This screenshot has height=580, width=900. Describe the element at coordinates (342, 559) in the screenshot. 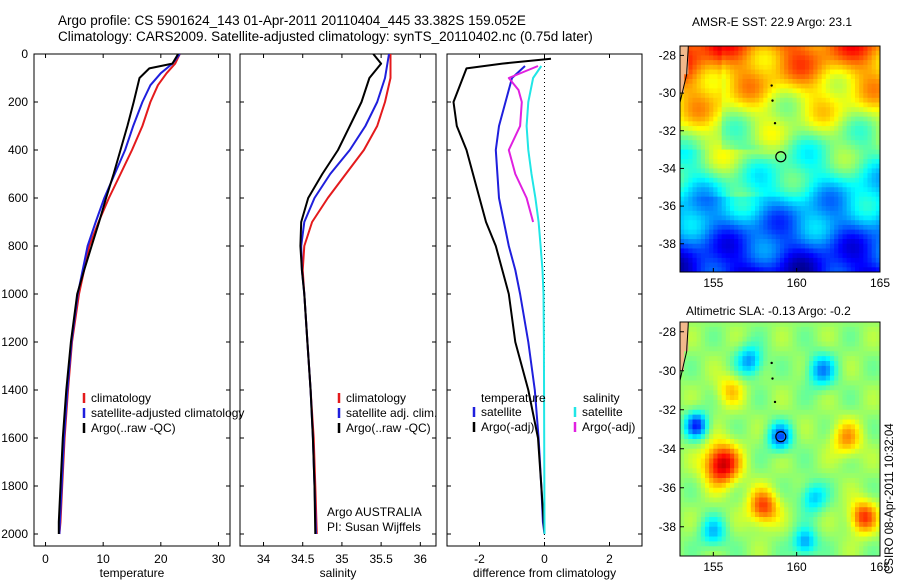

I see `x-tick-label: 35` at that location.